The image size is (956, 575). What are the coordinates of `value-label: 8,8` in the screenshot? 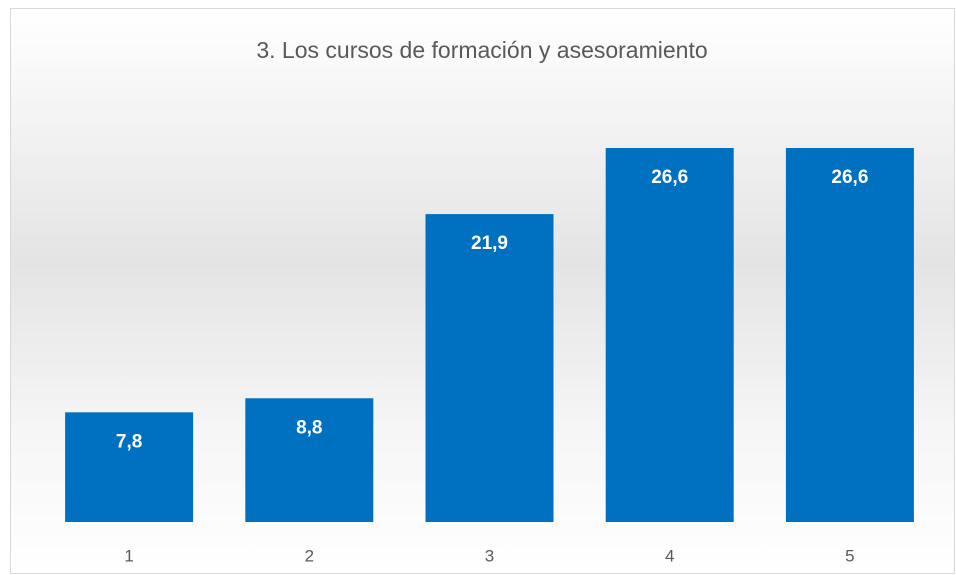 It's located at (309, 427).